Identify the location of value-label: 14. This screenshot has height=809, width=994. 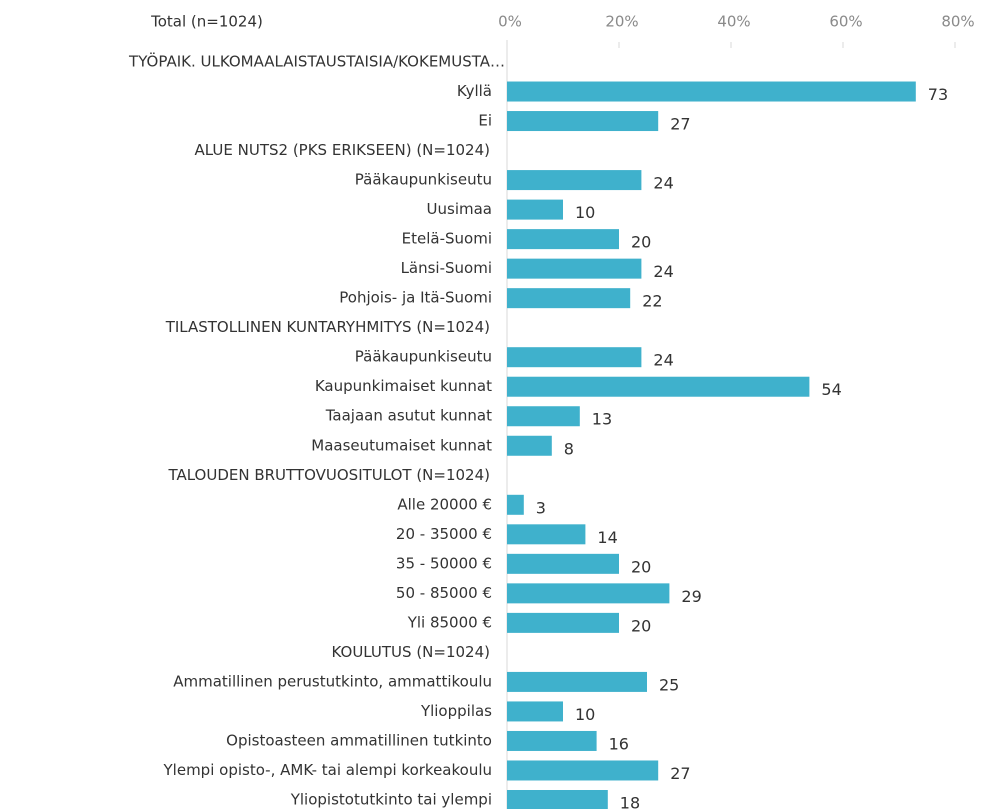
(607, 537).